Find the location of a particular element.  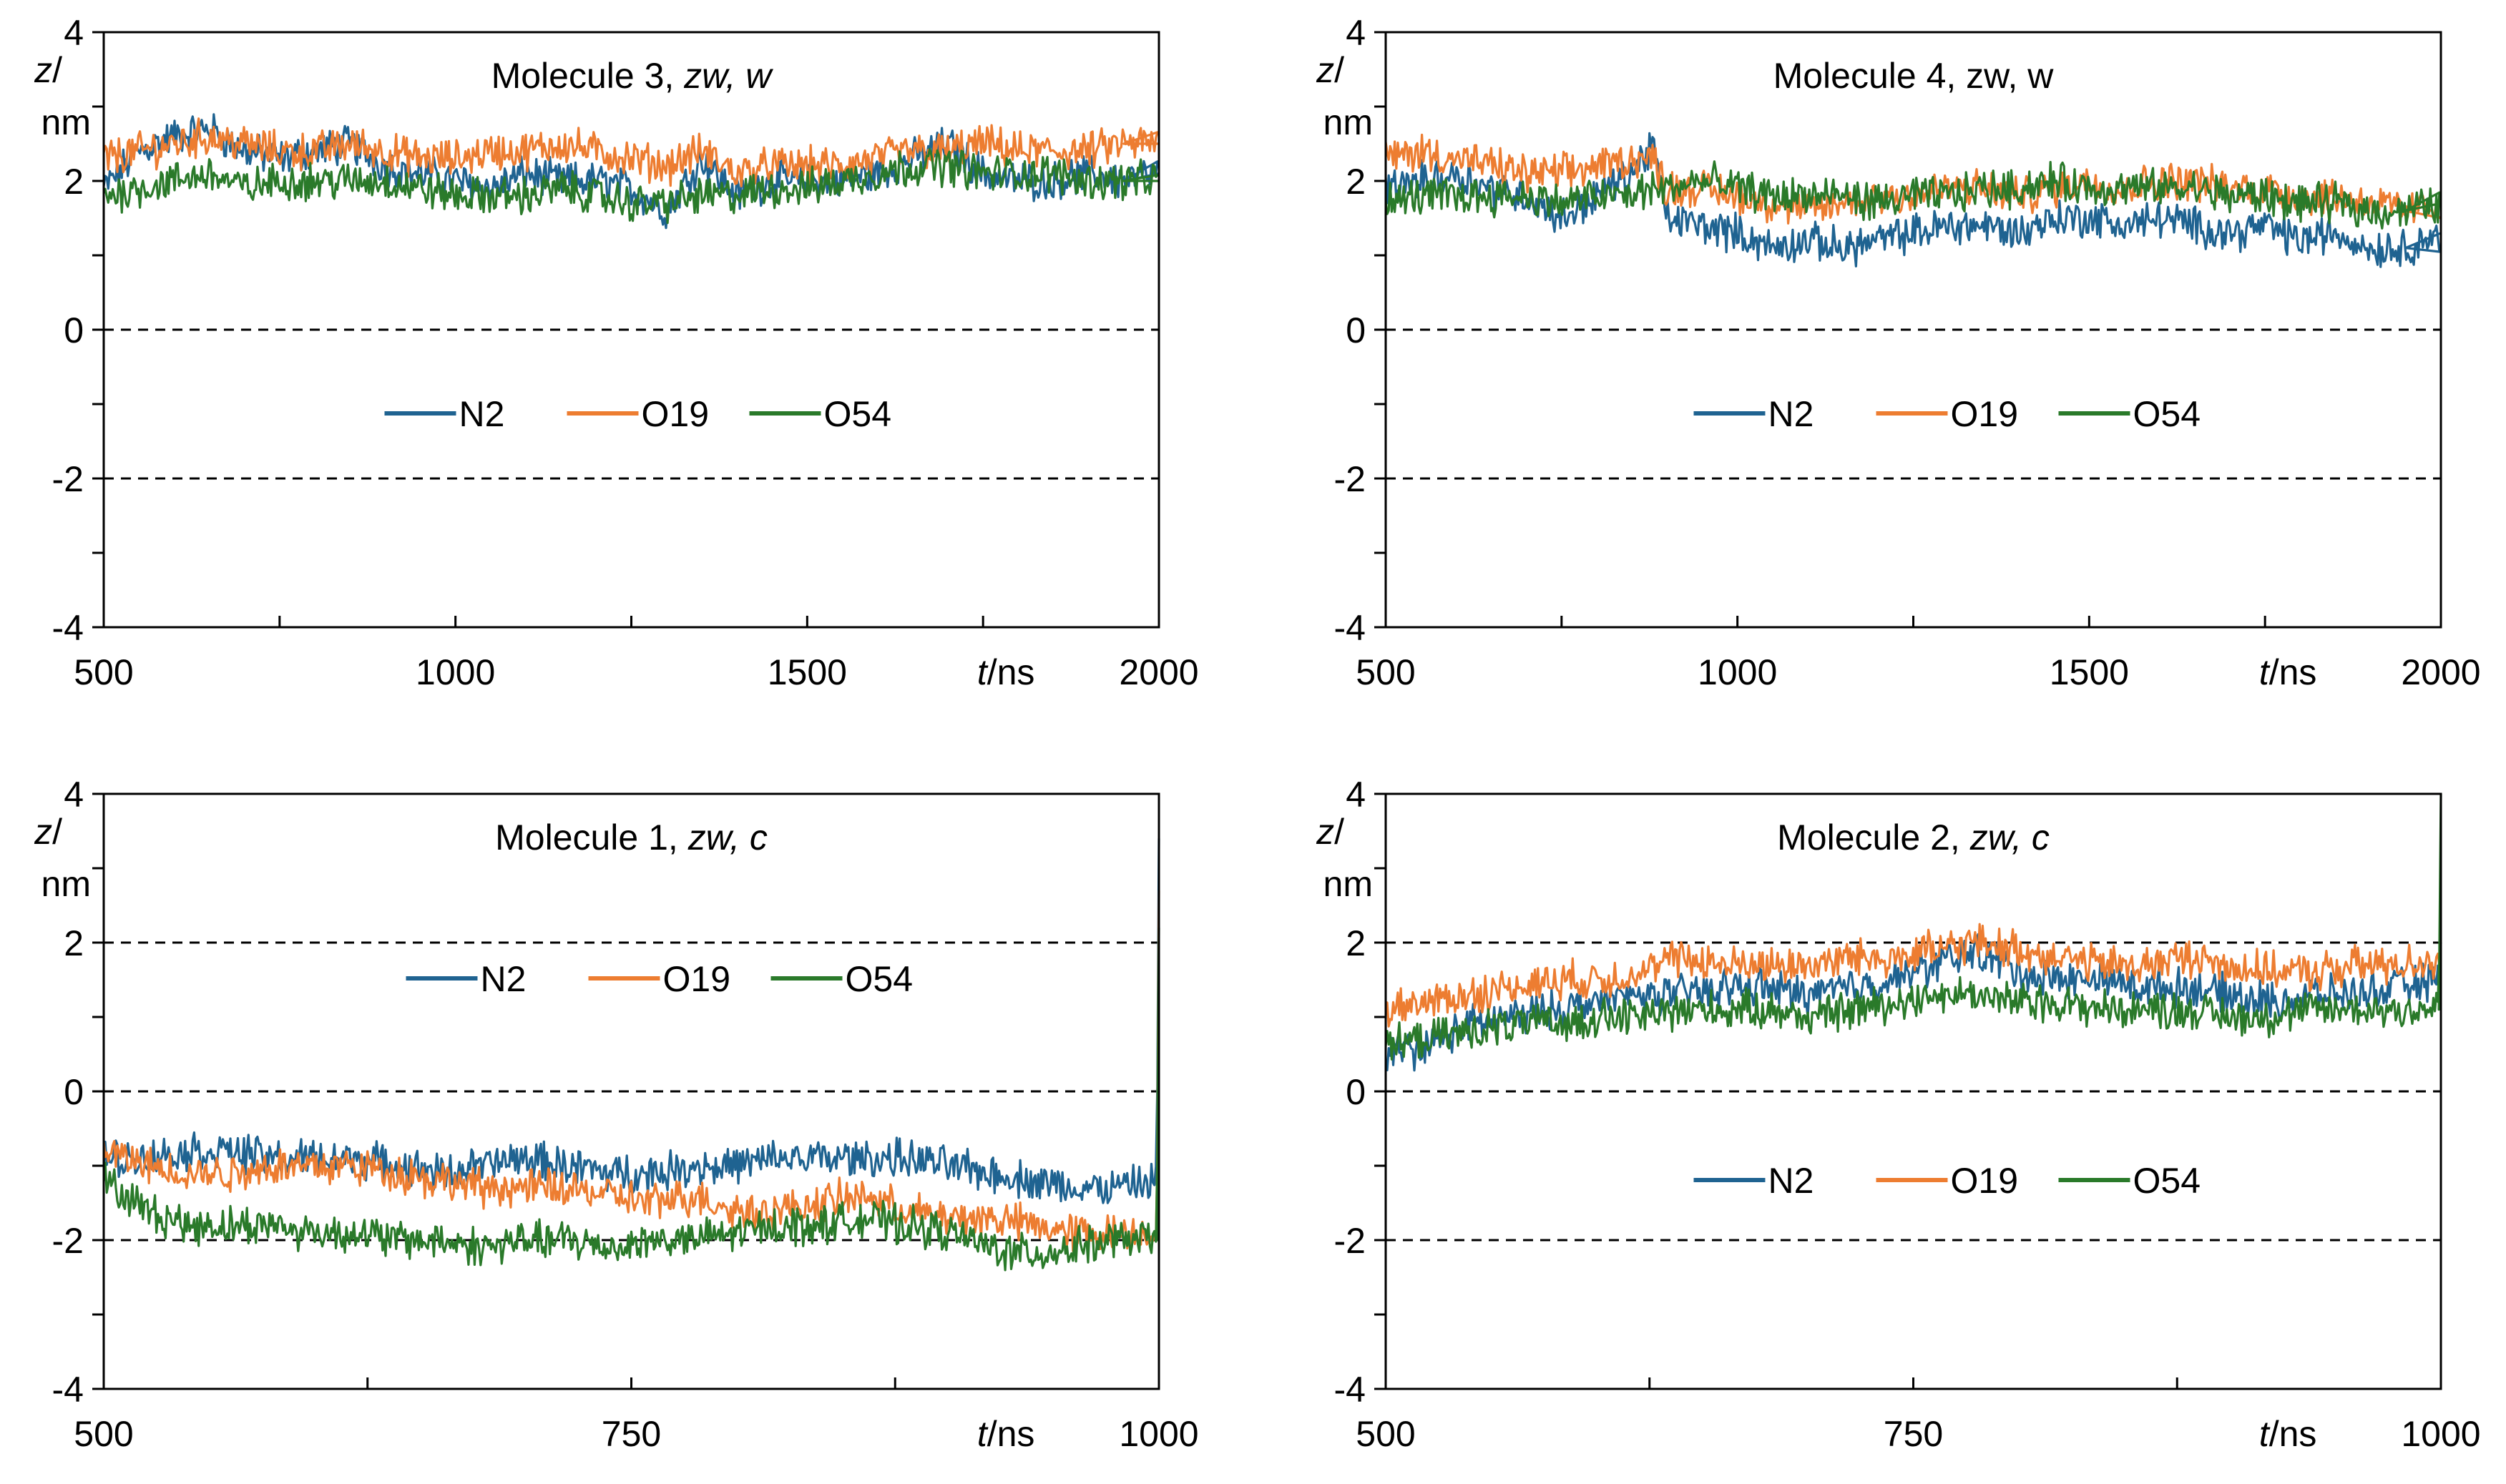

series-line-n2 is located at coordinates (632, 1021).